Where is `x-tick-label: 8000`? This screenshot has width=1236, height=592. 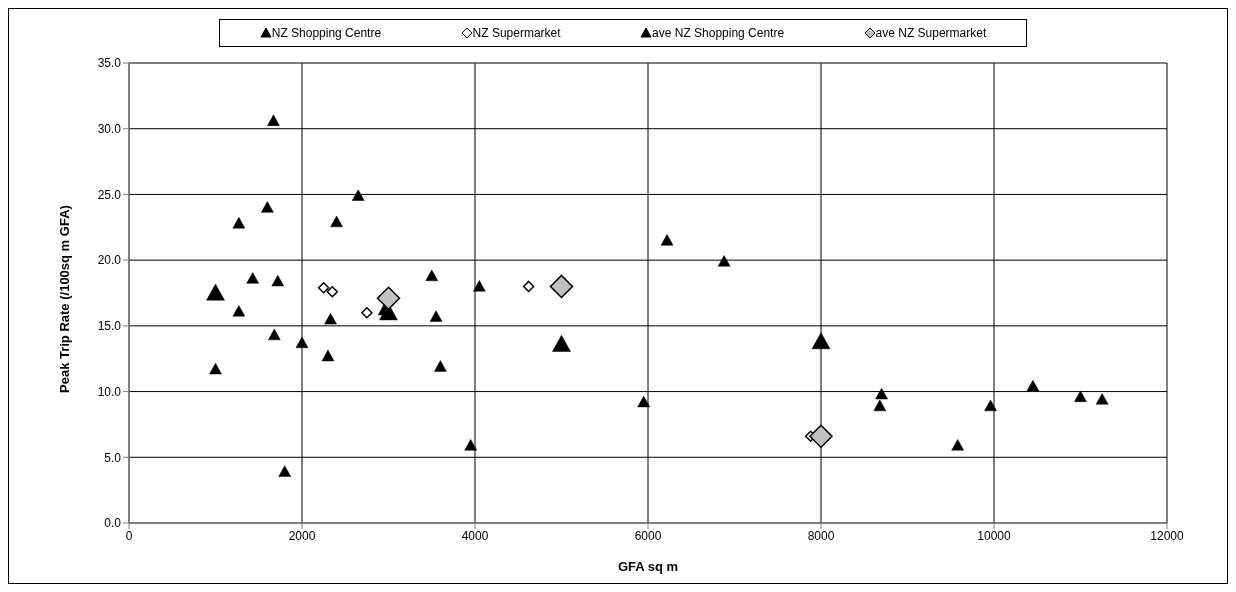 x-tick-label: 8000 is located at coordinates (821, 535).